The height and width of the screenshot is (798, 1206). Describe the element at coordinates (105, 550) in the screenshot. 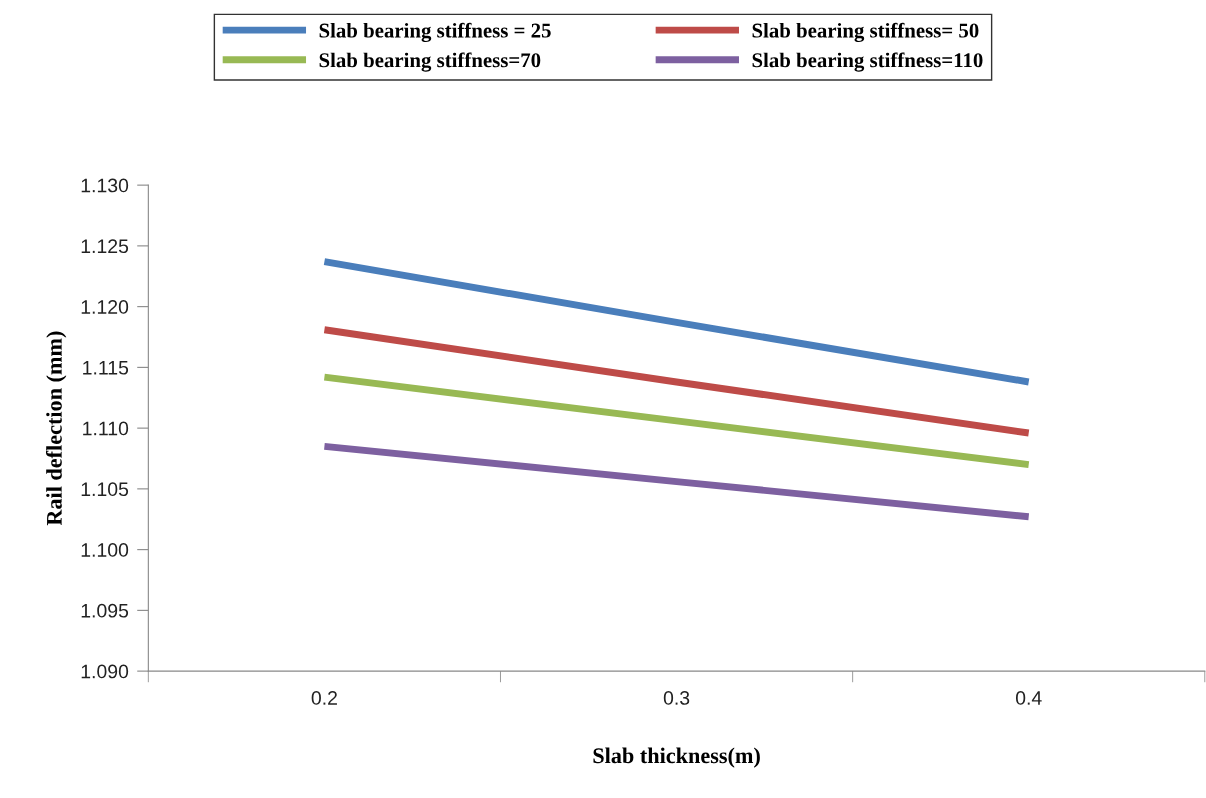

I see `y-tick-label: 1.100` at that location.